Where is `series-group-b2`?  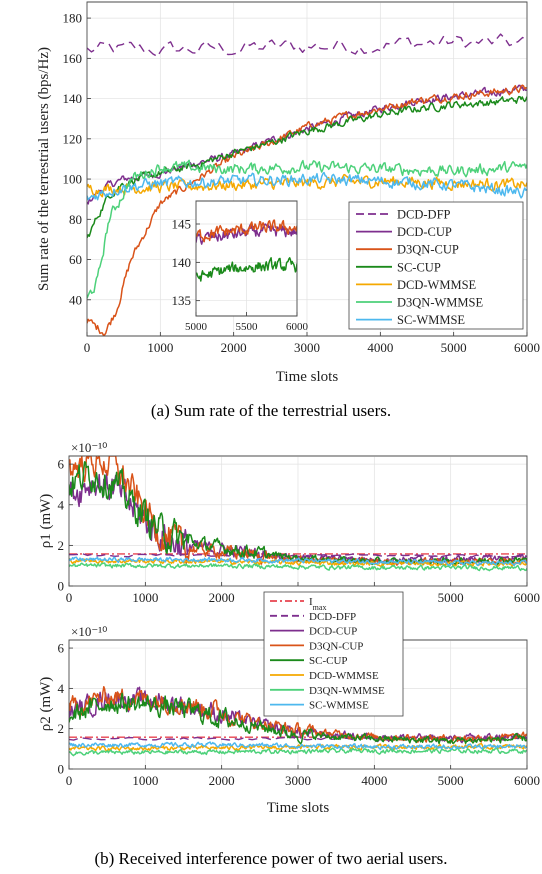
series-group-b2 is located at coordinates (298, 721).